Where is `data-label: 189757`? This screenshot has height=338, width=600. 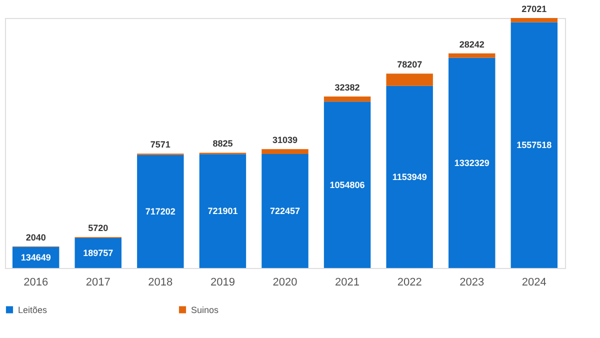 data-label: 189757 is located at coordinates (98, 253).